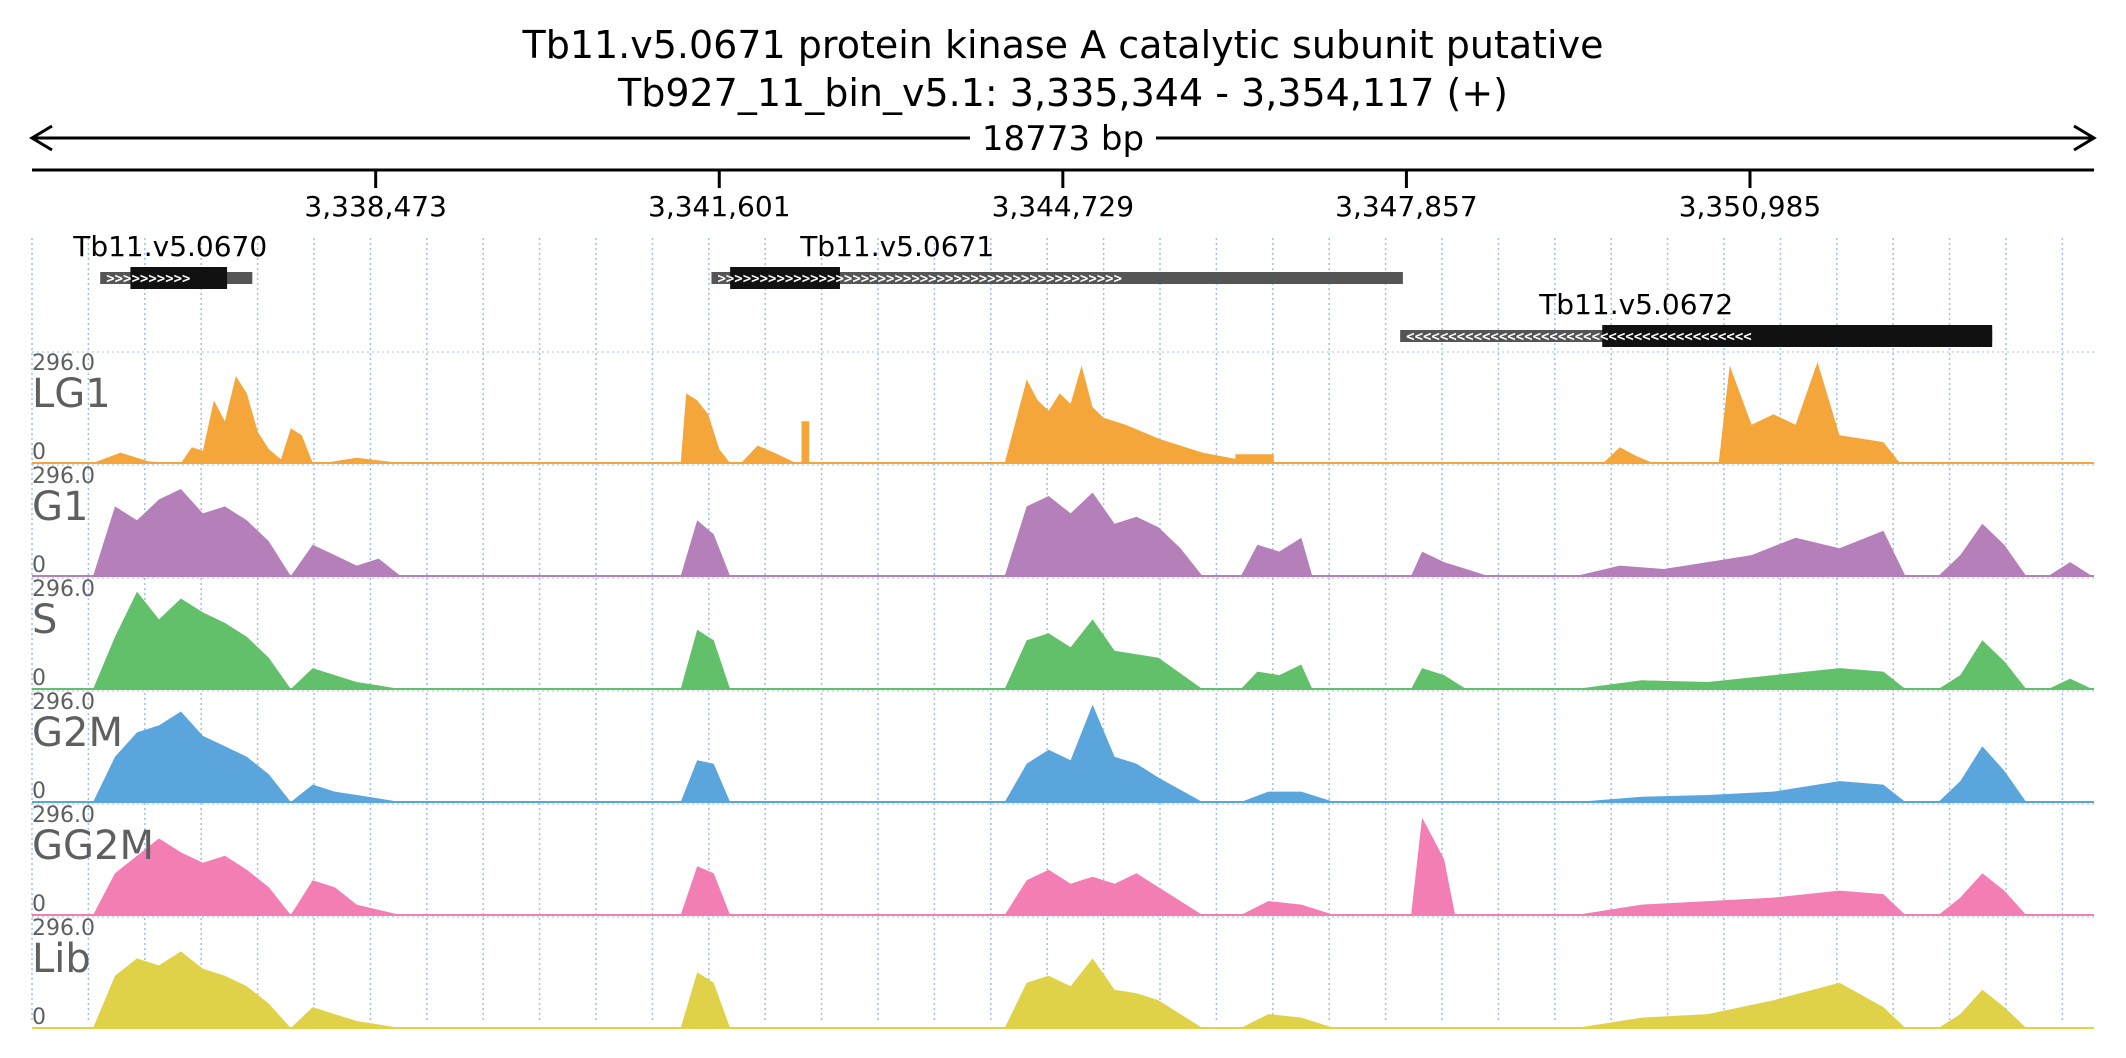 The image size is (2126, 1058). What do you see at coordinates (896, 246) in the screenshot?
I see `gene-label: Tb11.v5.0671` at bounding box center [896, 246].